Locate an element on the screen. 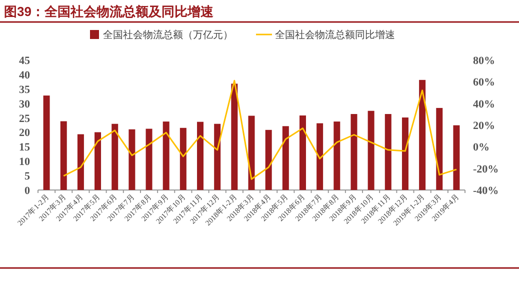  y-tick-label: 20 is located at coordinates (24, 133).